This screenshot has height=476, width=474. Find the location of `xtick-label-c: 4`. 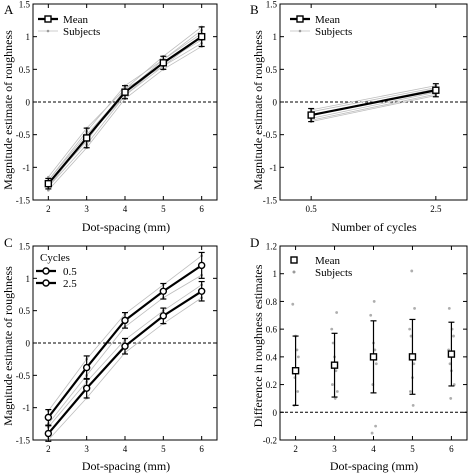

xtick-label-c: 4 is located at coordinates (125, 449).